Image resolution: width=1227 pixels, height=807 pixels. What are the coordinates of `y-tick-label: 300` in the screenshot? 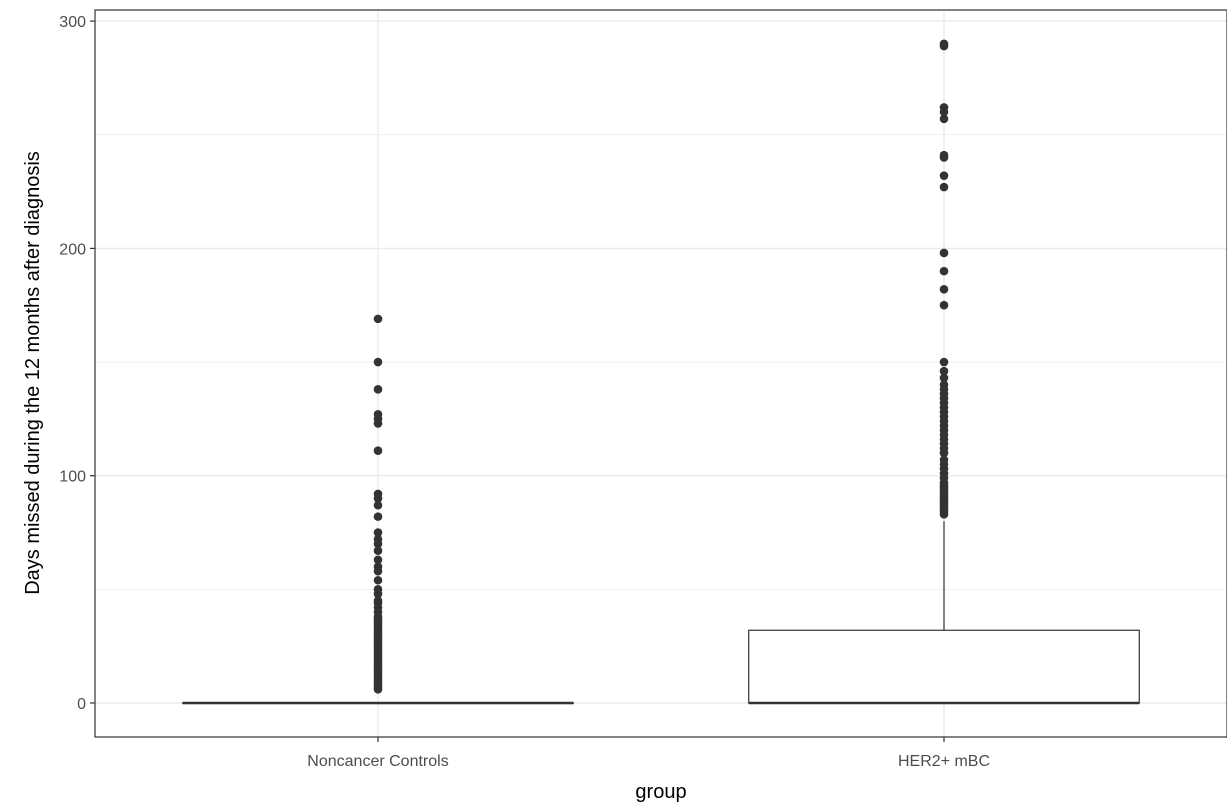 It's located at (72, 22).